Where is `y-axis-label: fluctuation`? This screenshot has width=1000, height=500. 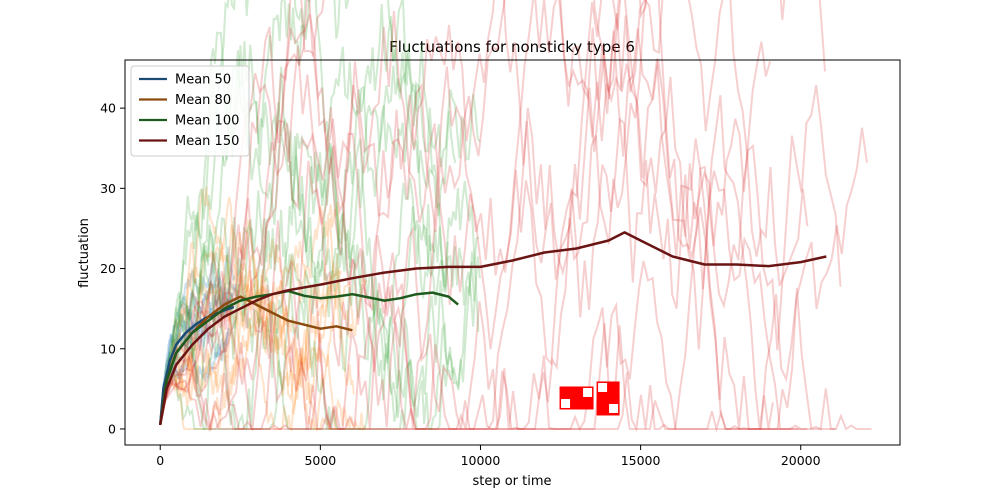 y-axis-label: fluctuation is located at coordinates (84, 253).